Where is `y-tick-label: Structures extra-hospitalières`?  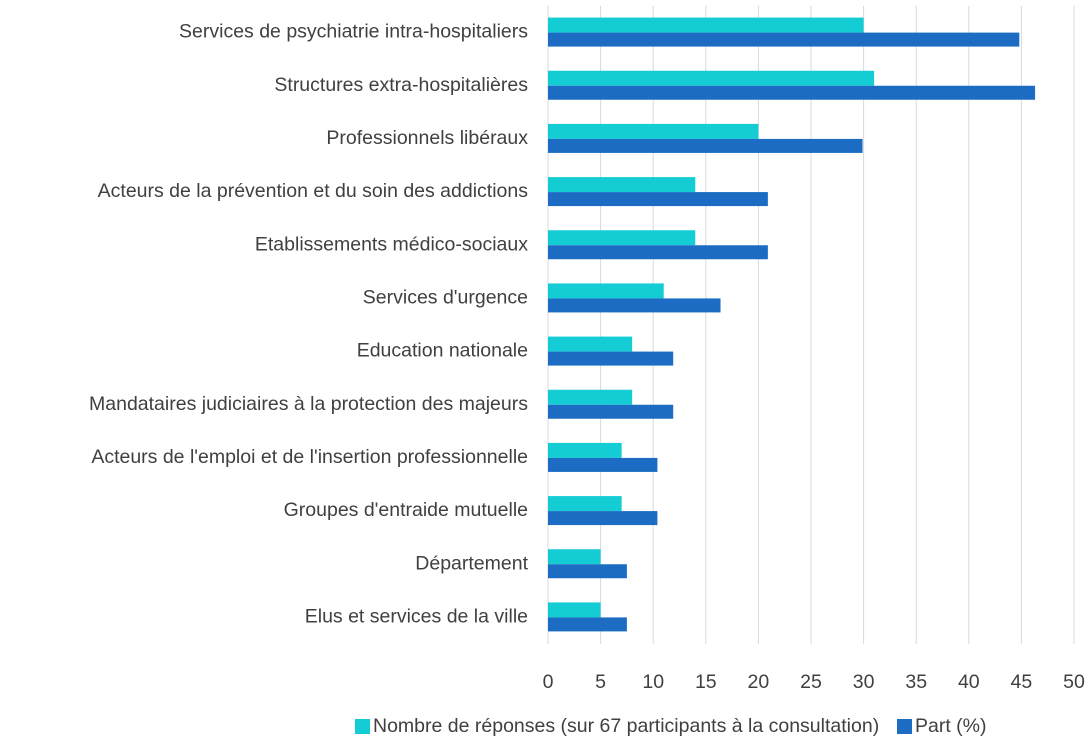 y-tick-label: Structures extra-hospitalières is located at coordinates (401, 85).